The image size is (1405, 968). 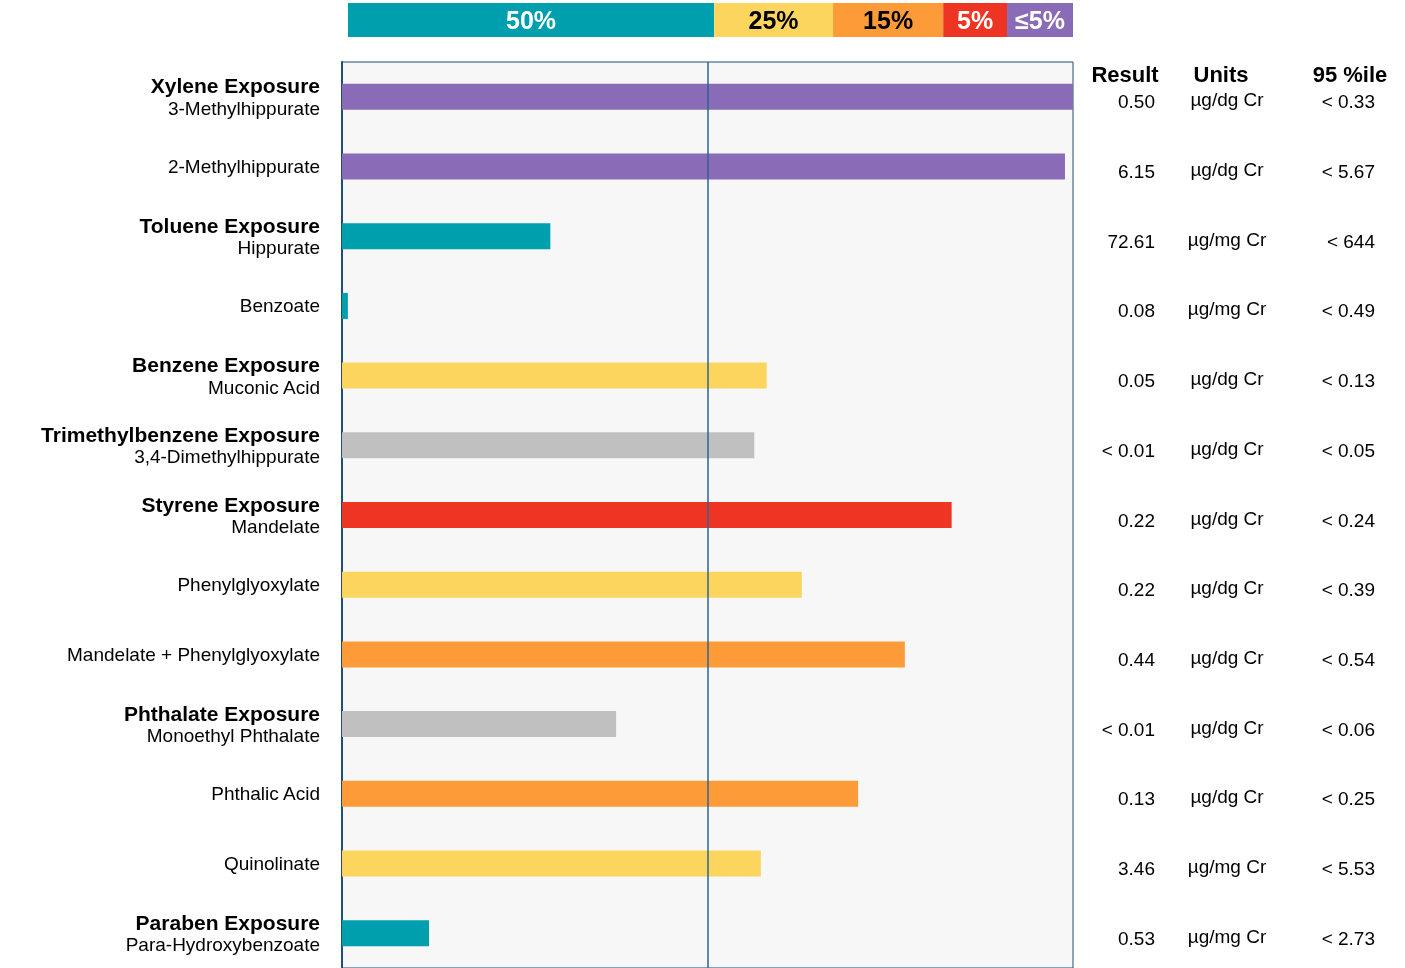 What do you see at coordinates (1348, 311) in the screenshot?
I see `text: < 0.49` at bounding box center [1348, 311].